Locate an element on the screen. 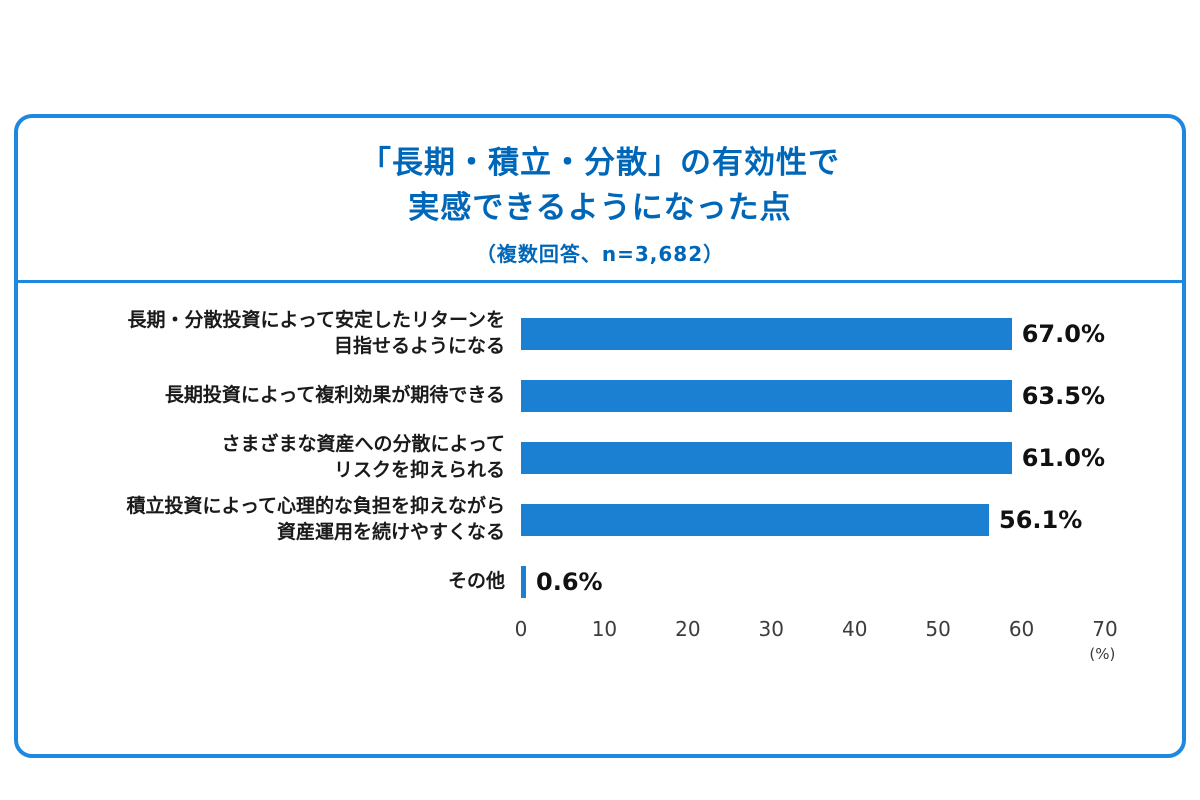 This screenshot has height=800, width=1200. bar-row: 長期投資によって複利効果が期待できる 63.5% is located at coordinates (600, 396).